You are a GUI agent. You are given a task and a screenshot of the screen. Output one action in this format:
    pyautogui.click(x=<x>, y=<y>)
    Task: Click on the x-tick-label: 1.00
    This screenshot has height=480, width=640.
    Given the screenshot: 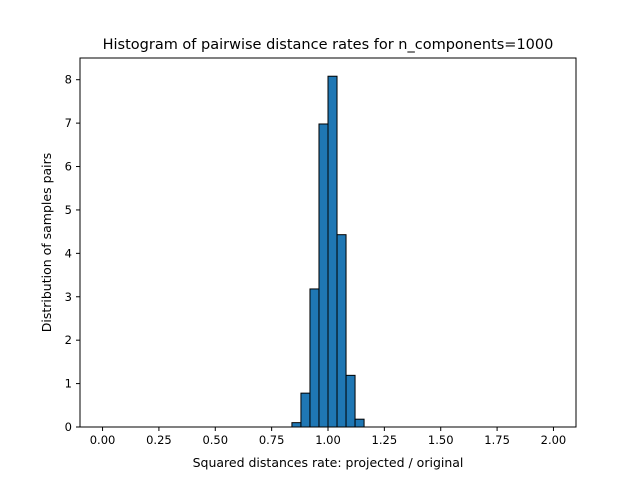 What is the action you would take?
    pyautogui.click(x=328, y=440)
    